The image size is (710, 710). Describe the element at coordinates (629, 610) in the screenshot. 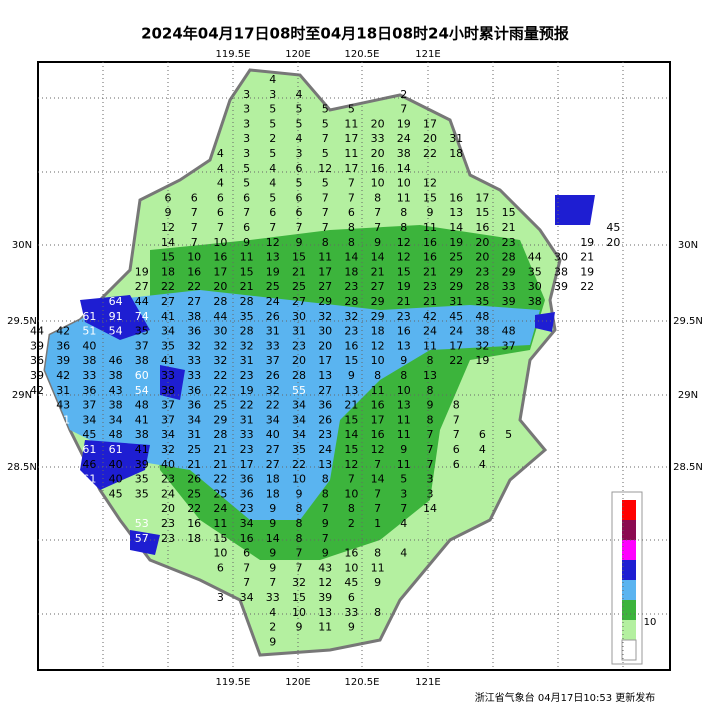

I see `legend-swatch` at that location.